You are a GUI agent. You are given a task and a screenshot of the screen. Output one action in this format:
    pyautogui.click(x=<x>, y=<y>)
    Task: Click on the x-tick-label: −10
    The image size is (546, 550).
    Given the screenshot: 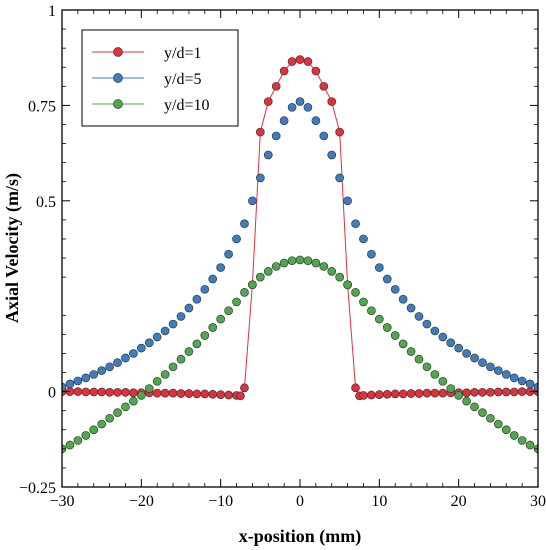 What is the action you would take?
    pyautogui.click(x=220, y=501)
    